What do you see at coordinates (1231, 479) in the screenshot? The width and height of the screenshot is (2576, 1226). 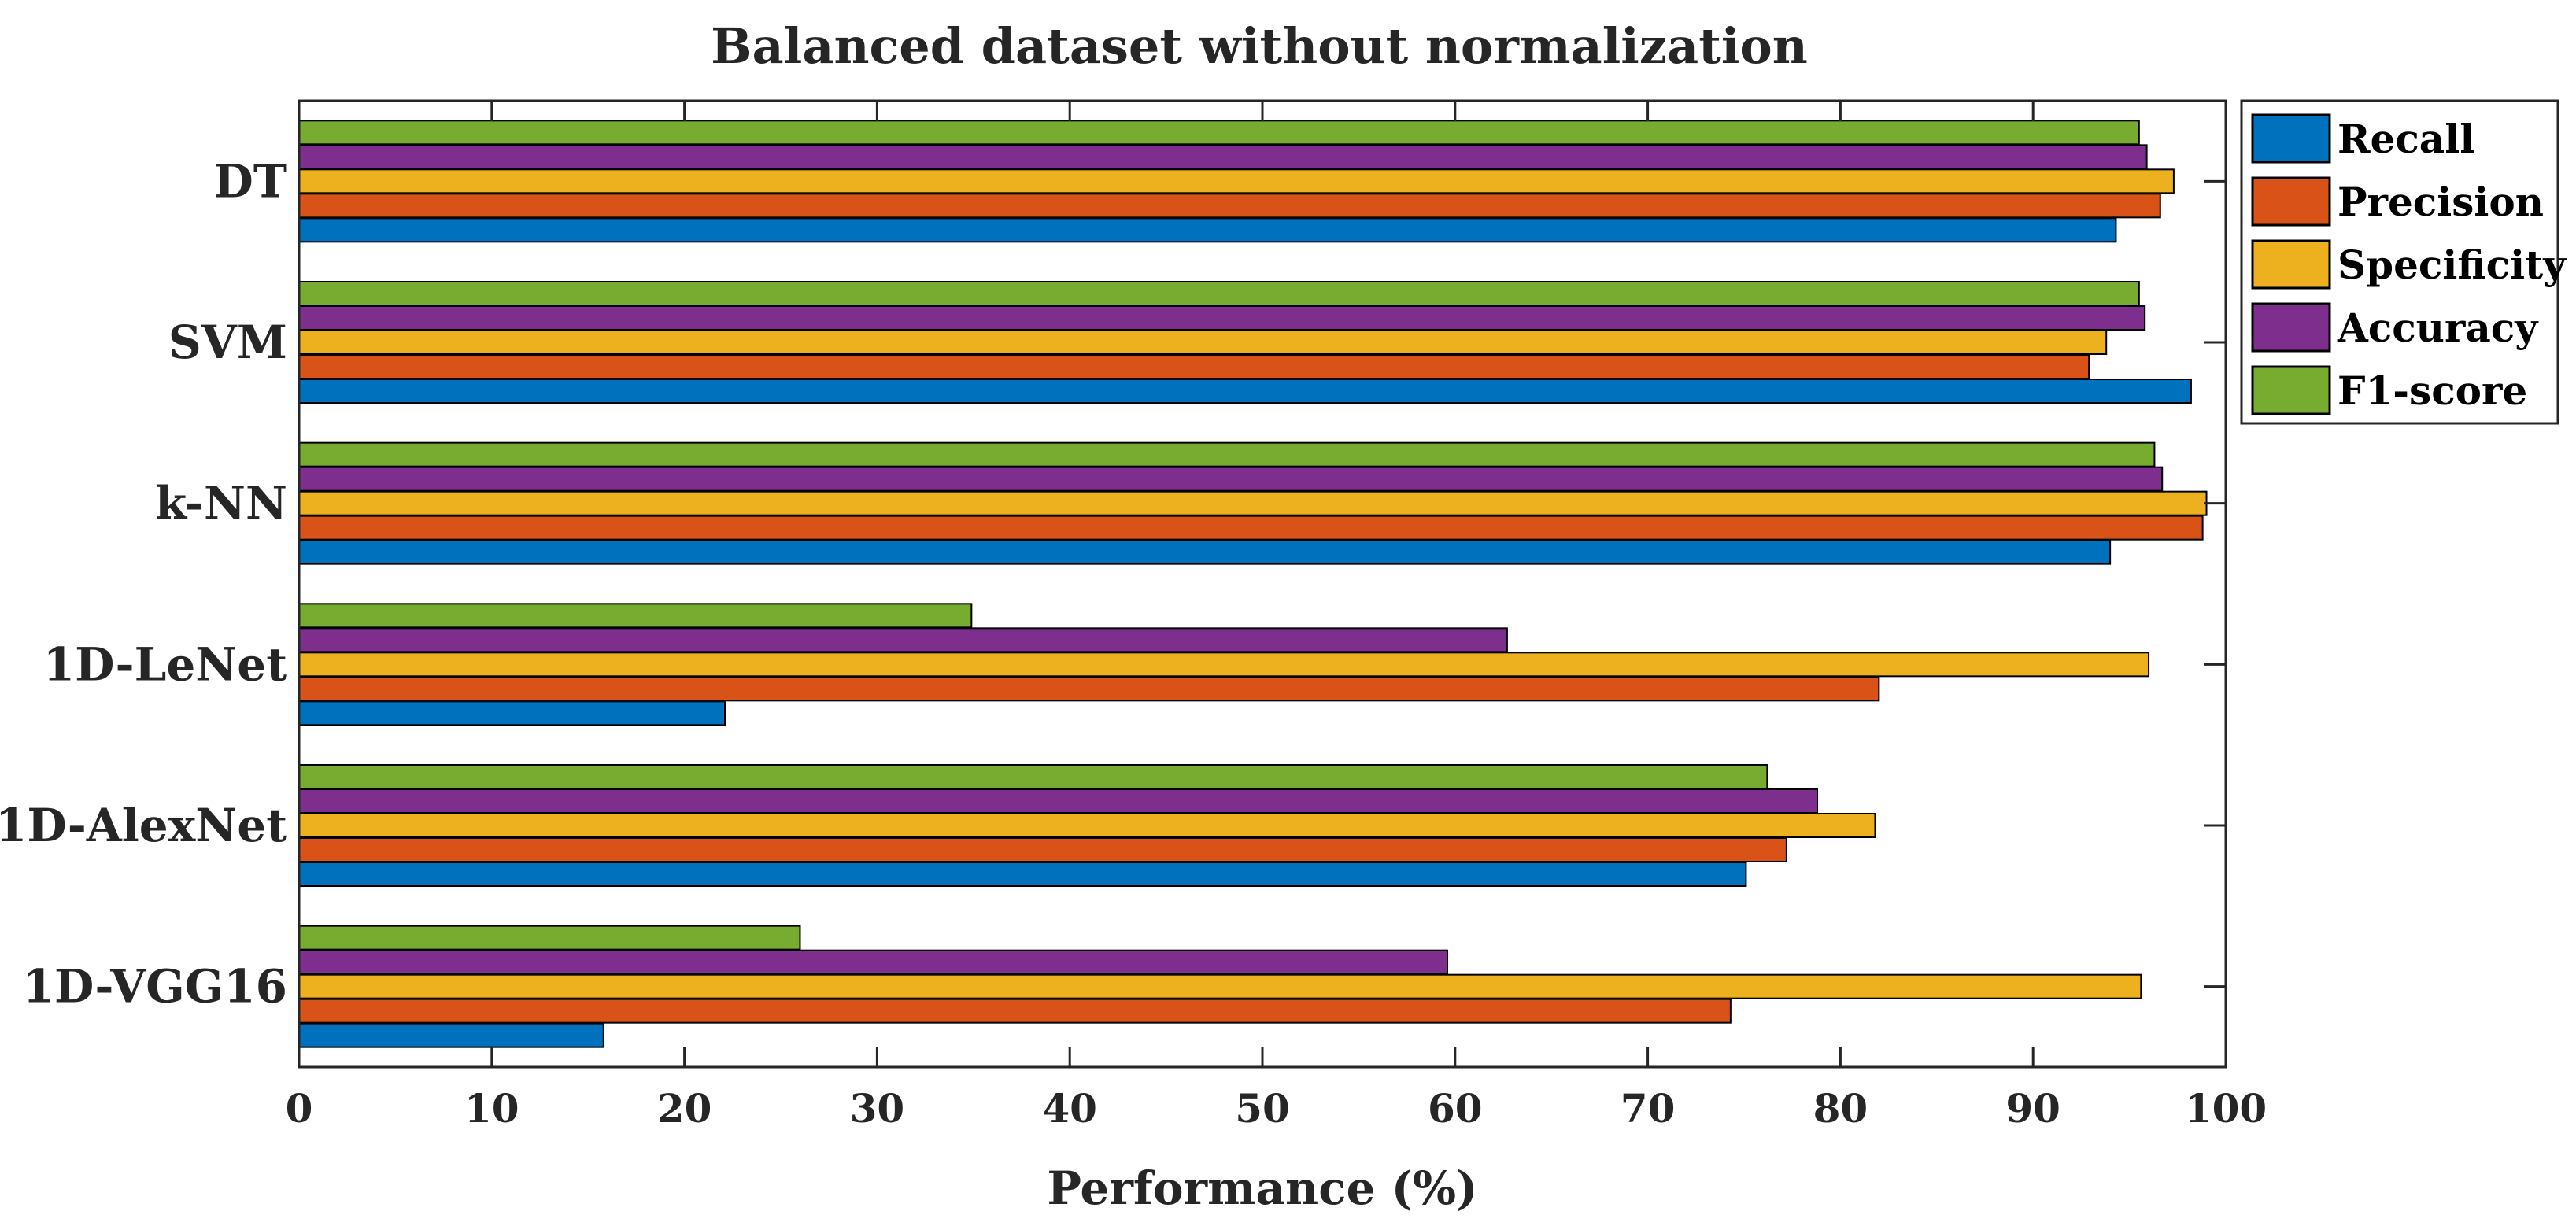 I see `bar-k-nn-accuracy` at bounding box center [1231, 479].